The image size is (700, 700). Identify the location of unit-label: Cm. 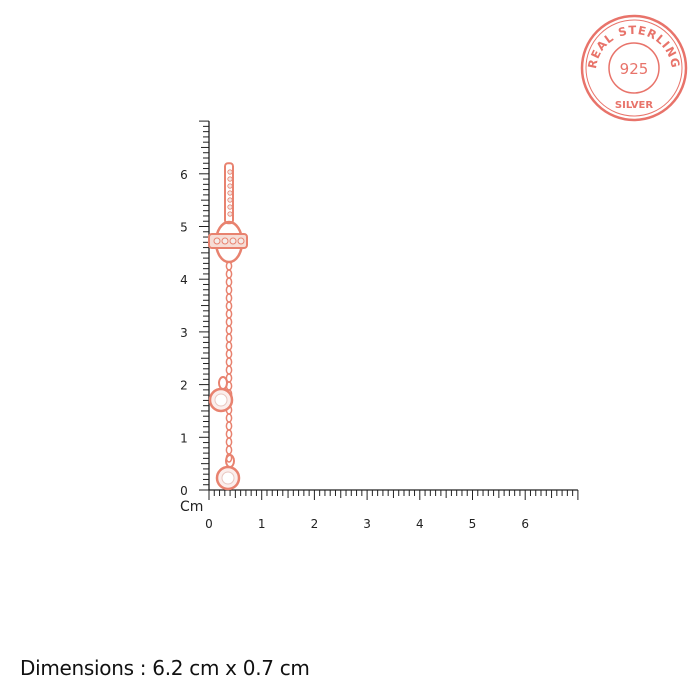
(191, 507).